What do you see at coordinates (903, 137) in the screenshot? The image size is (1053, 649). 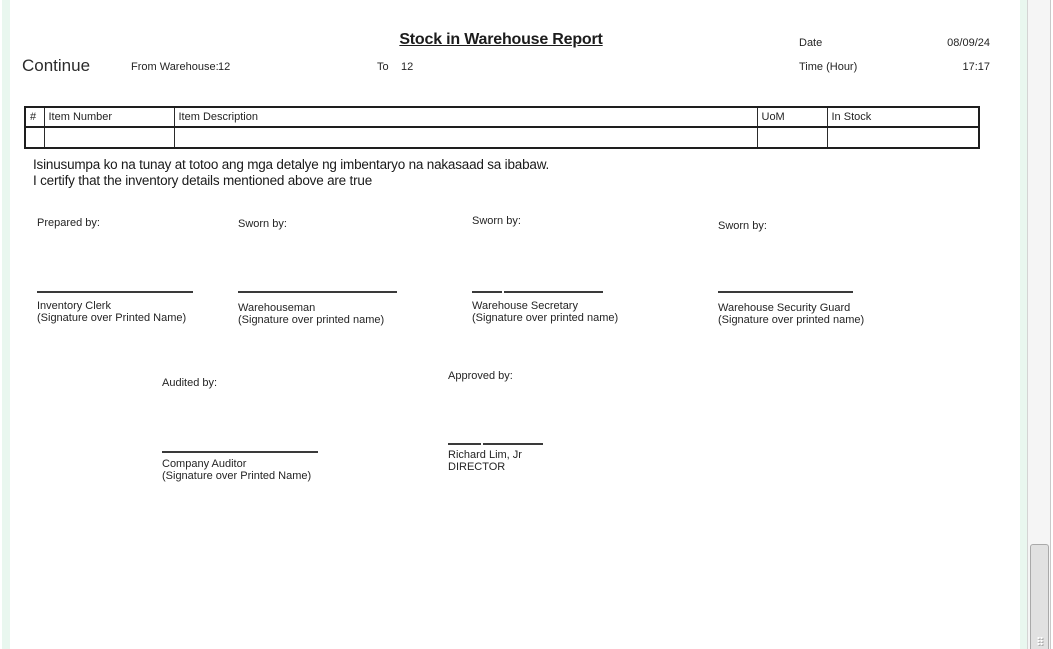 I see `cell-in-stock` at bounding box center [903, 137].